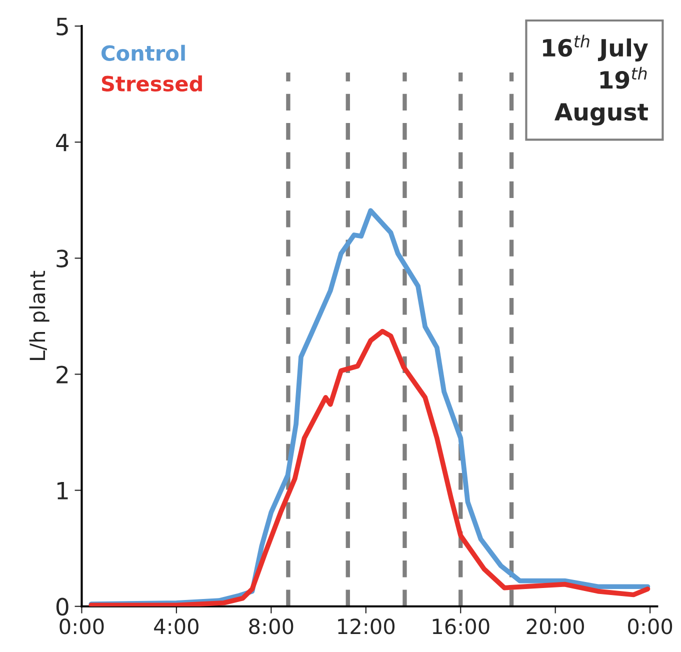  What do you see at coordinates (555, 626) in the screenshot?
I see `x-tick-label: 20:00` at bounding box center [555, 626].